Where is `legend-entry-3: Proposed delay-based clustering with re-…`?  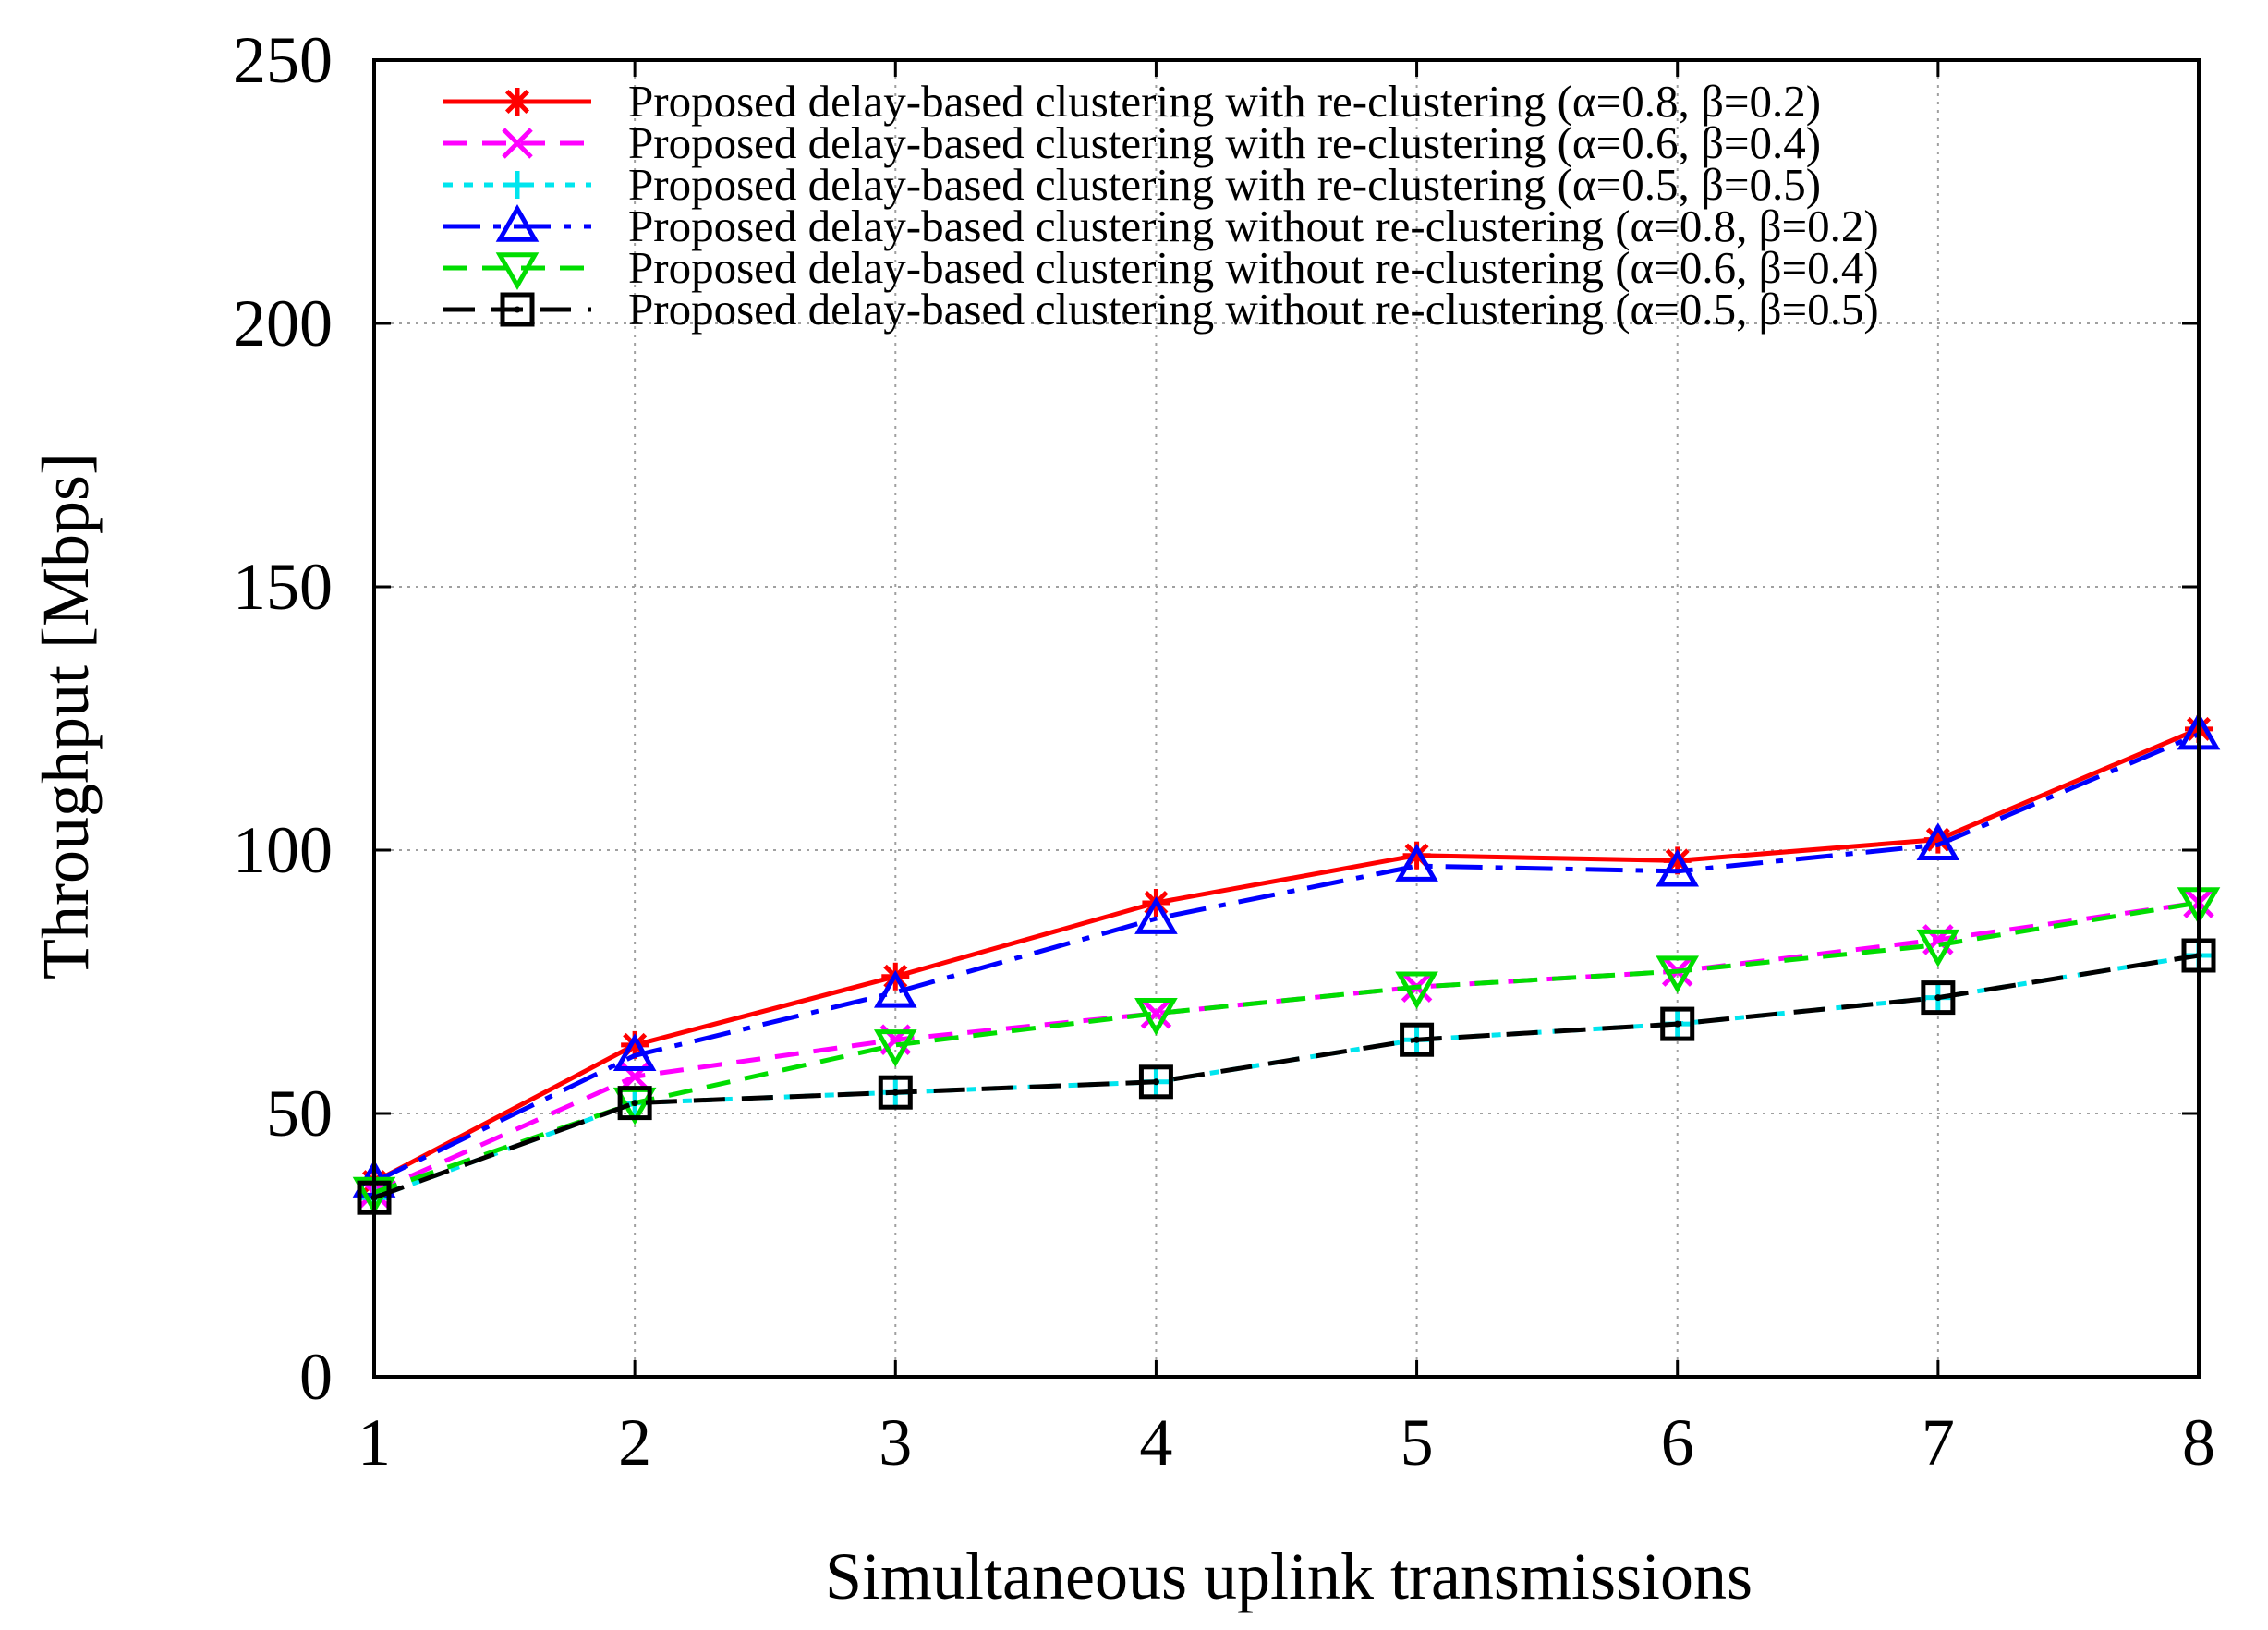
legend-entry-3: Proposed delay-based clustering with re-… is located at coordinates (1132, 184).